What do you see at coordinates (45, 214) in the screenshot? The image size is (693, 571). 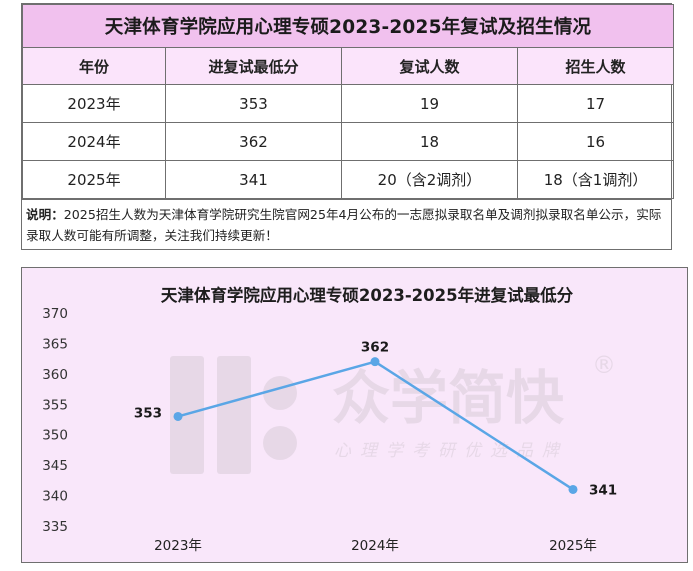 I see `note-label: 说明：` at bounding box center [45, 214].